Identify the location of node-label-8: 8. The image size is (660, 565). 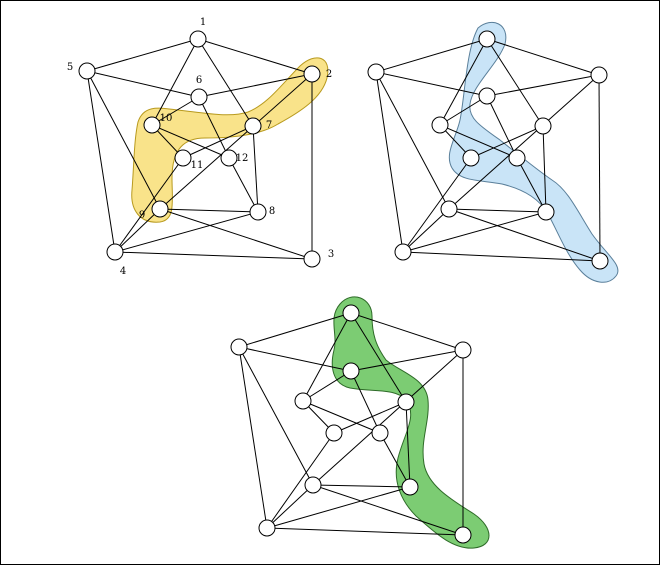
(272, 211).